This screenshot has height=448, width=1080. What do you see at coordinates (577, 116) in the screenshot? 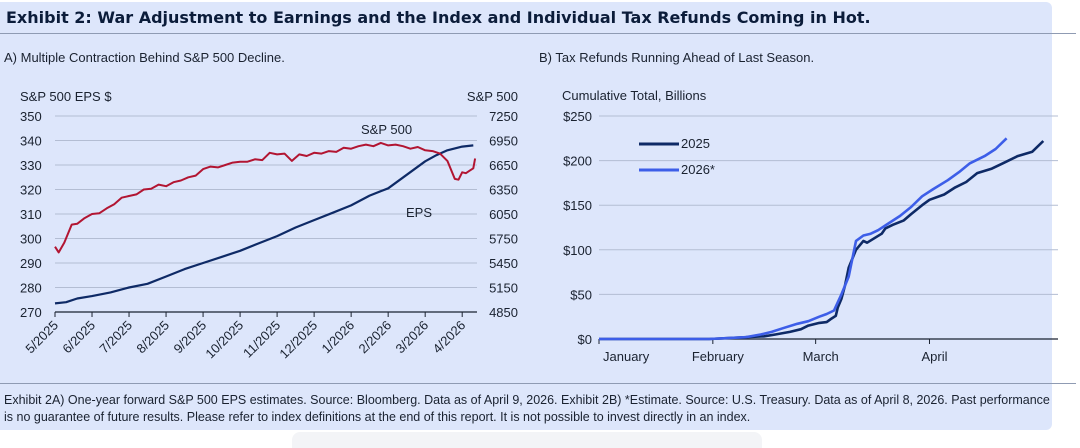
I see `chart-b-ytick: $250` at bounding box center [577, 116].